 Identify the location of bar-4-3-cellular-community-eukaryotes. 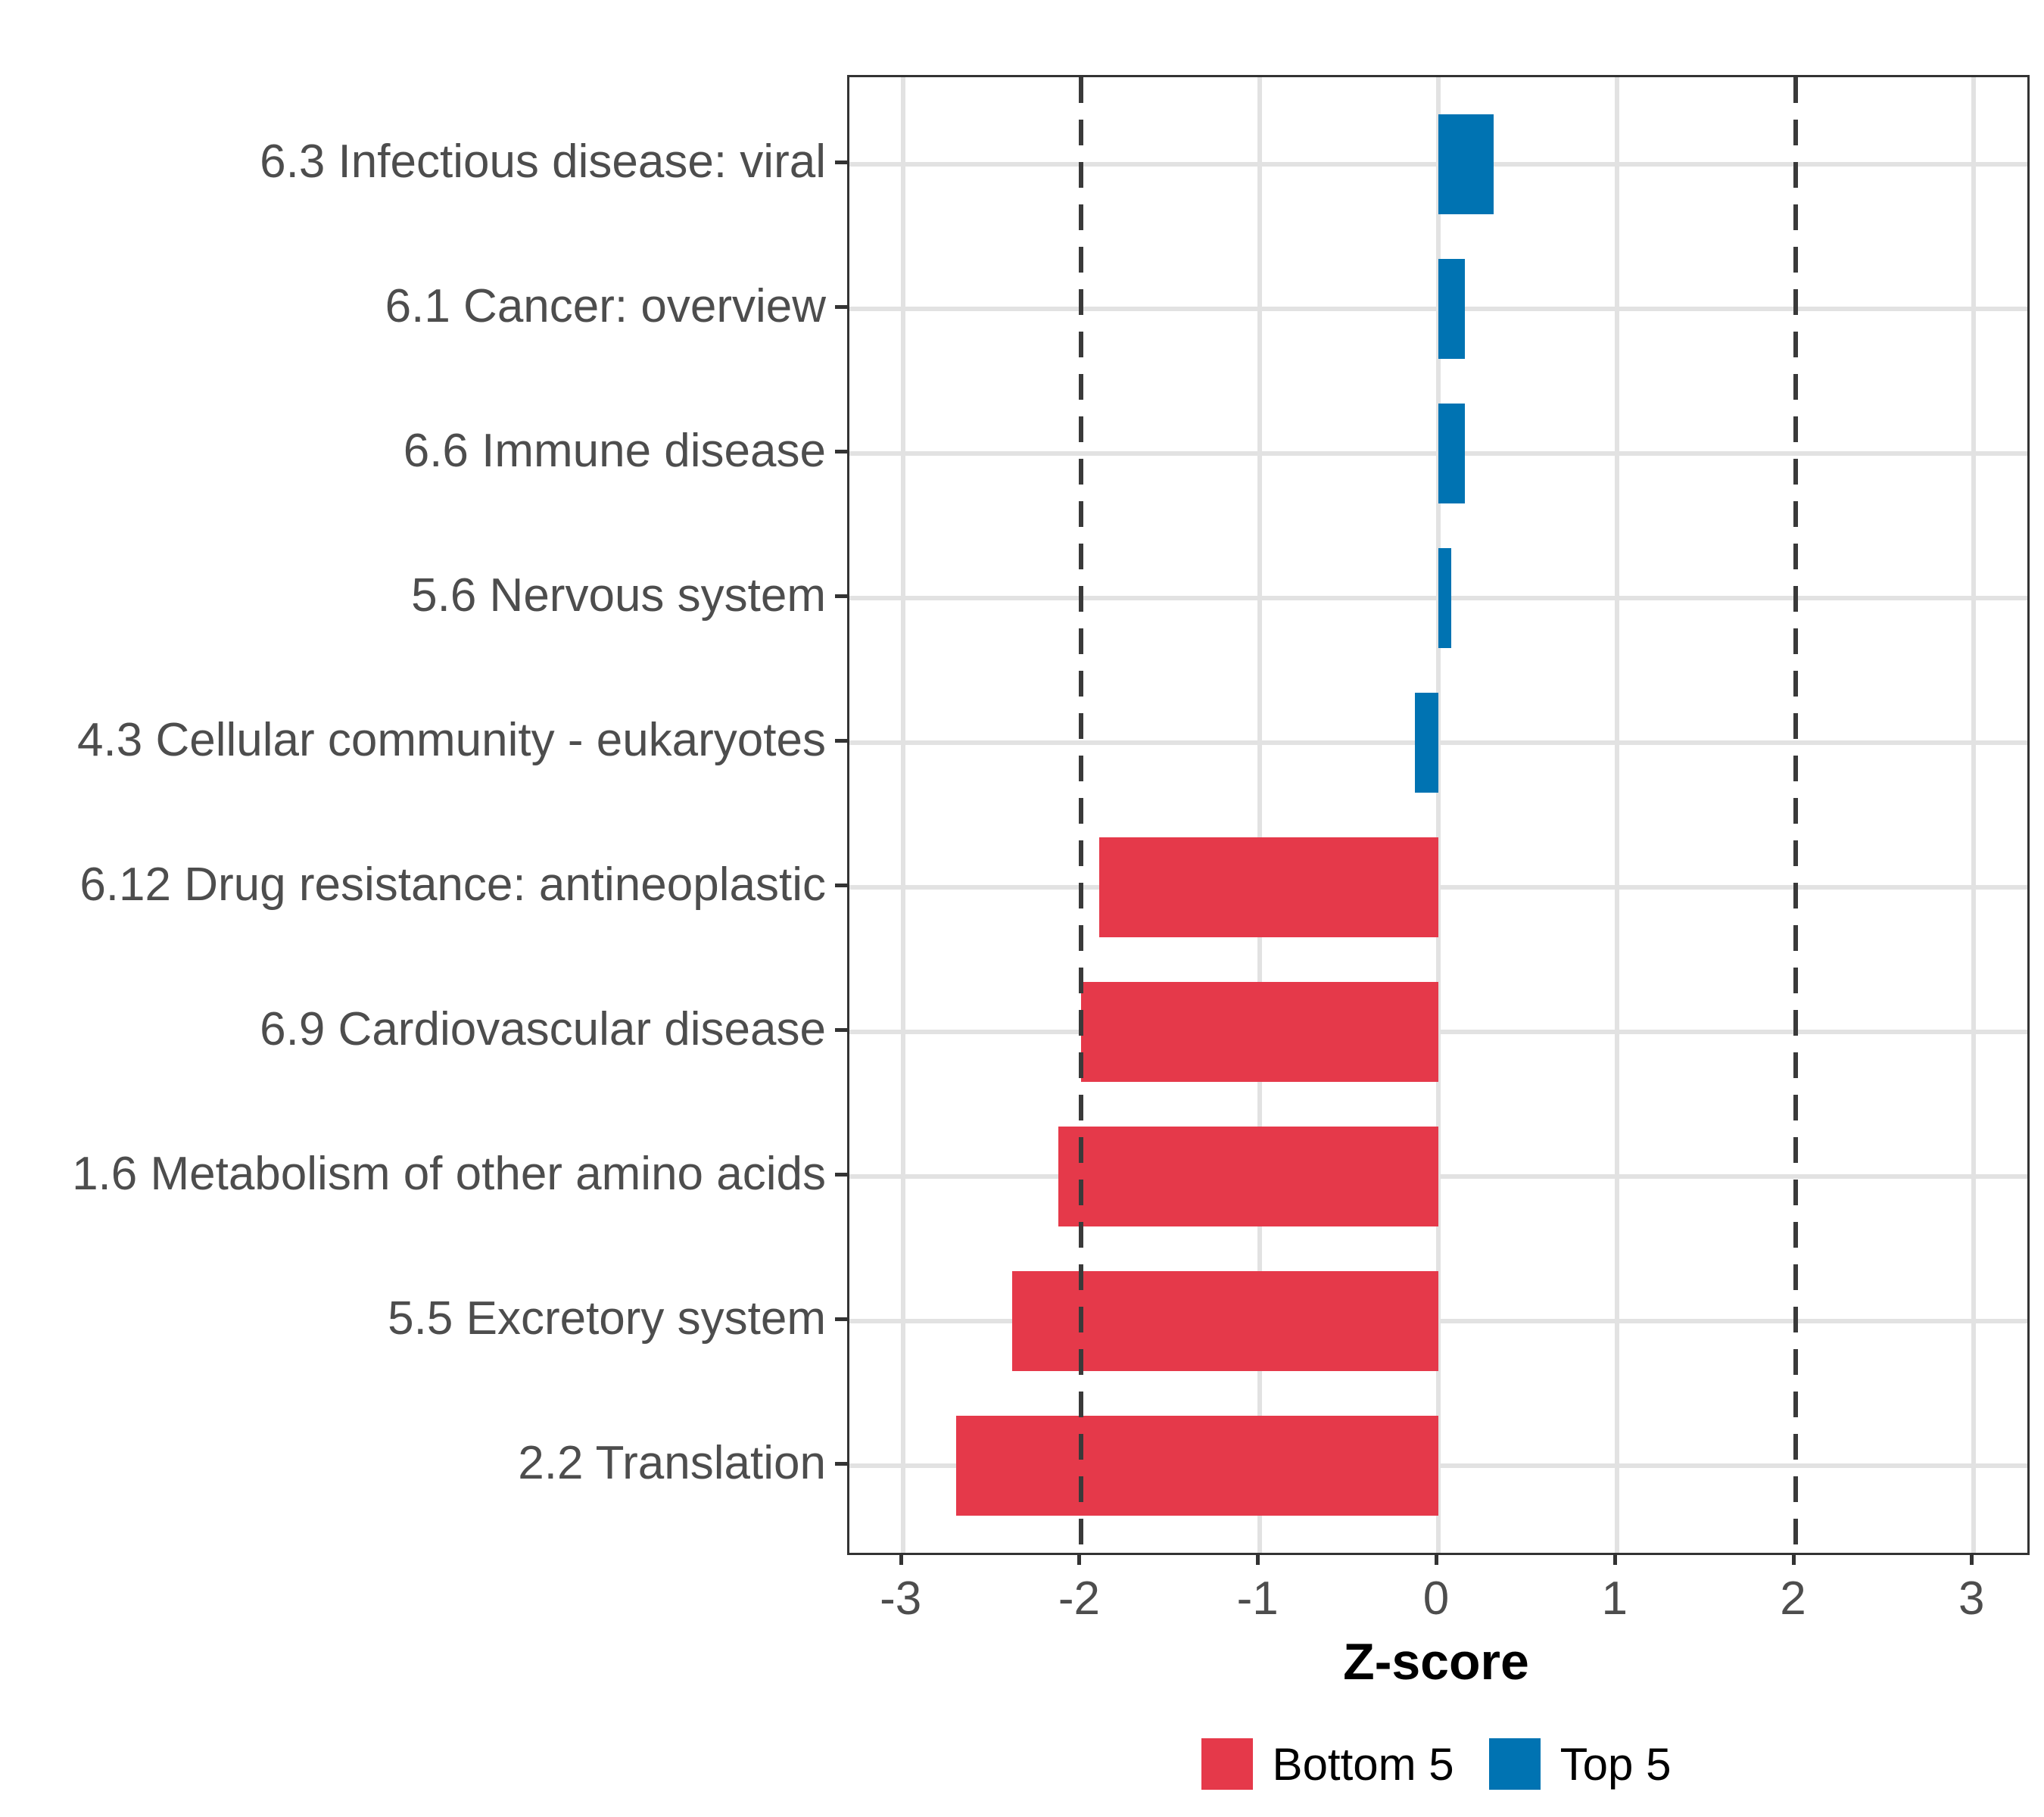
(1426, 742).